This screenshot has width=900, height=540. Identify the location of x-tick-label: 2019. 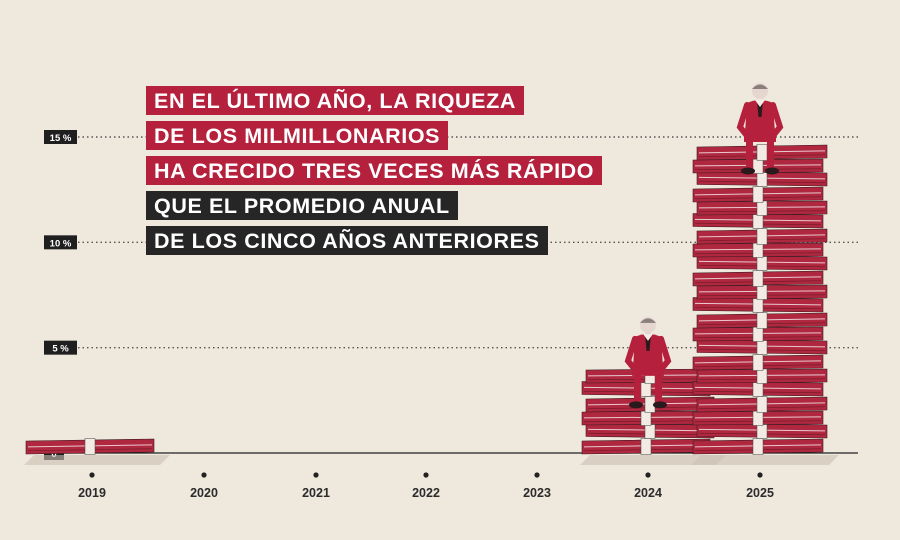
(92, 493).